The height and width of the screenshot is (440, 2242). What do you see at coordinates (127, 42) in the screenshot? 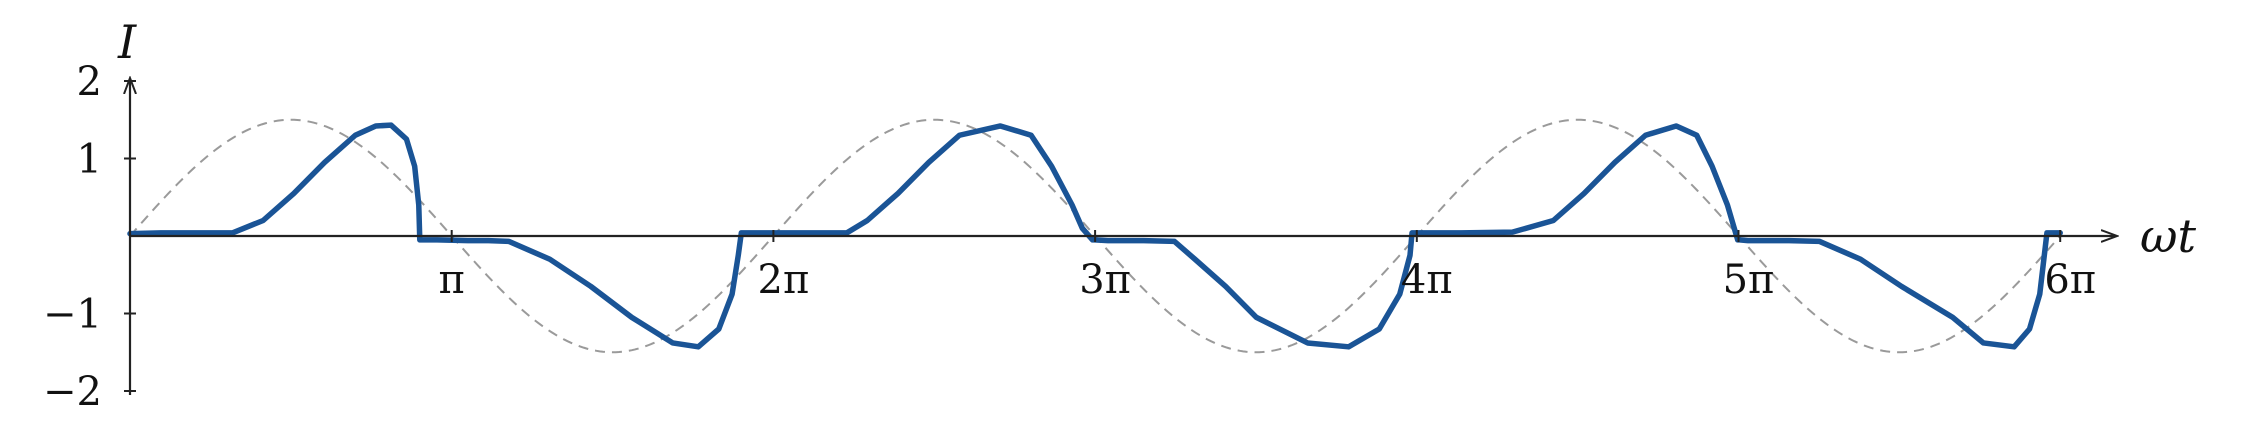
I see `y-axis-label: I` at bounding box center [127, 42].